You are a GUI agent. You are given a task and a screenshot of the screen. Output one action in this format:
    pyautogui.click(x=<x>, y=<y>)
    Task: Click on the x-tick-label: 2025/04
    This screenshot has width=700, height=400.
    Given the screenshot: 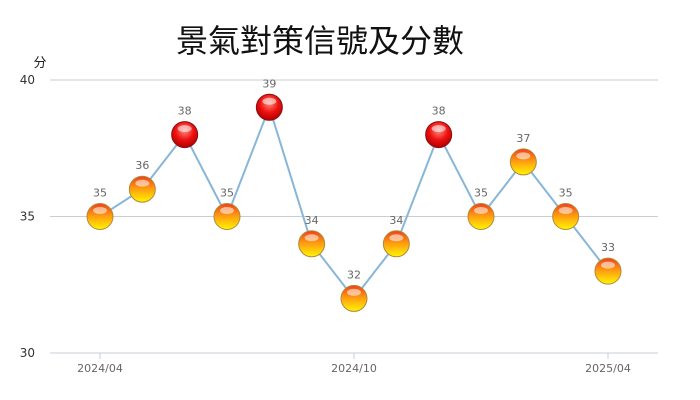 What is the action you would take?
    pyautogui.click(x=608, y=368)
    